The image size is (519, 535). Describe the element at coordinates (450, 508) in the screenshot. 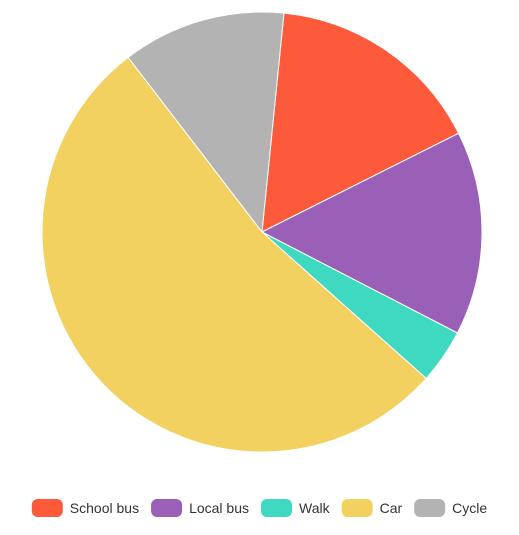

I see `legend-item-cycle: Cycle` at that location.